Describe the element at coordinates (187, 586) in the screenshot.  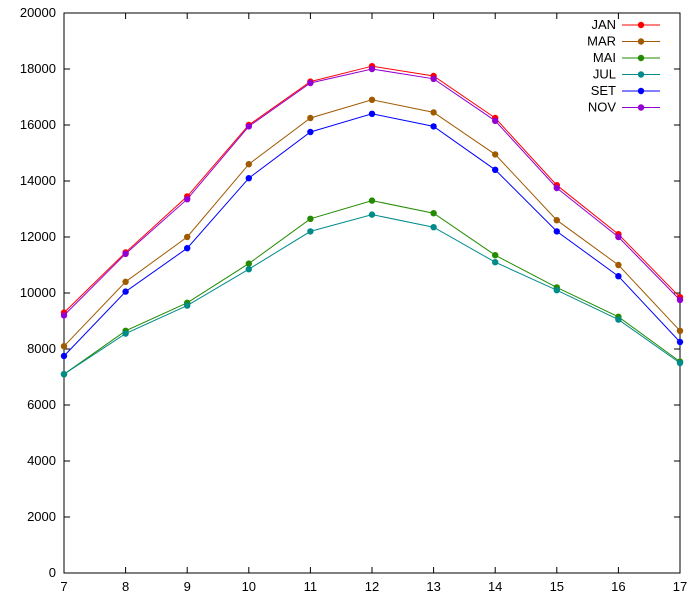
I see `x-tick-label: 9` at that location.